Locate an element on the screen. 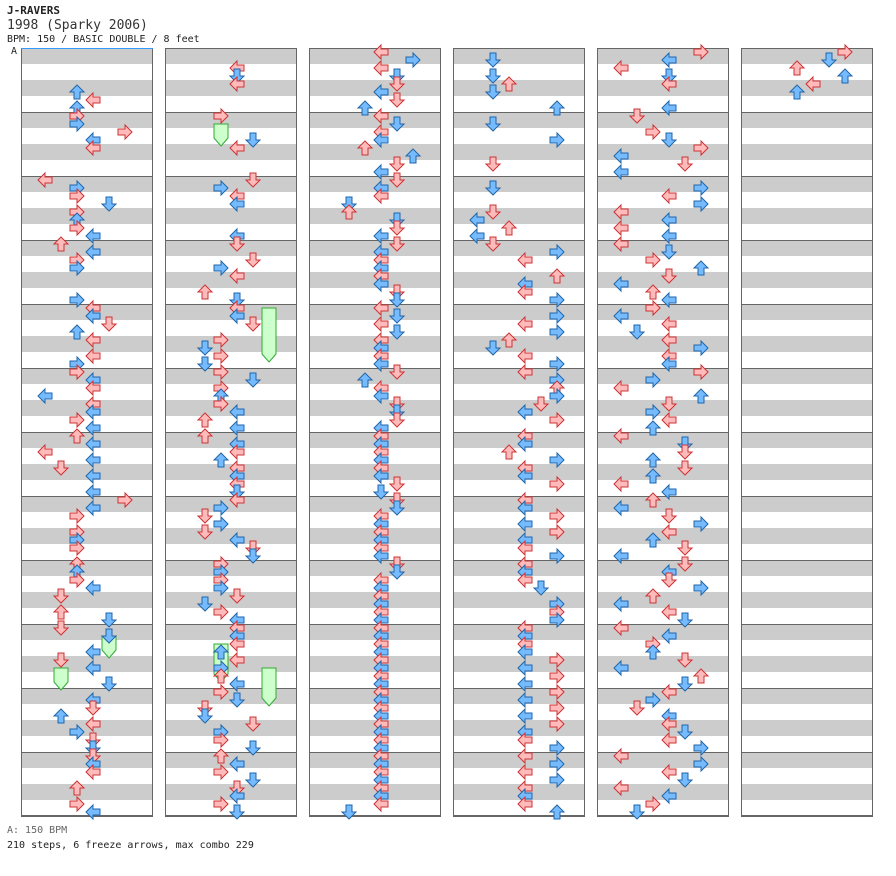 This screenshot has width=896, height=876. song-title: 1998 (Sparky 2006) is located at coordinates (77, 25).